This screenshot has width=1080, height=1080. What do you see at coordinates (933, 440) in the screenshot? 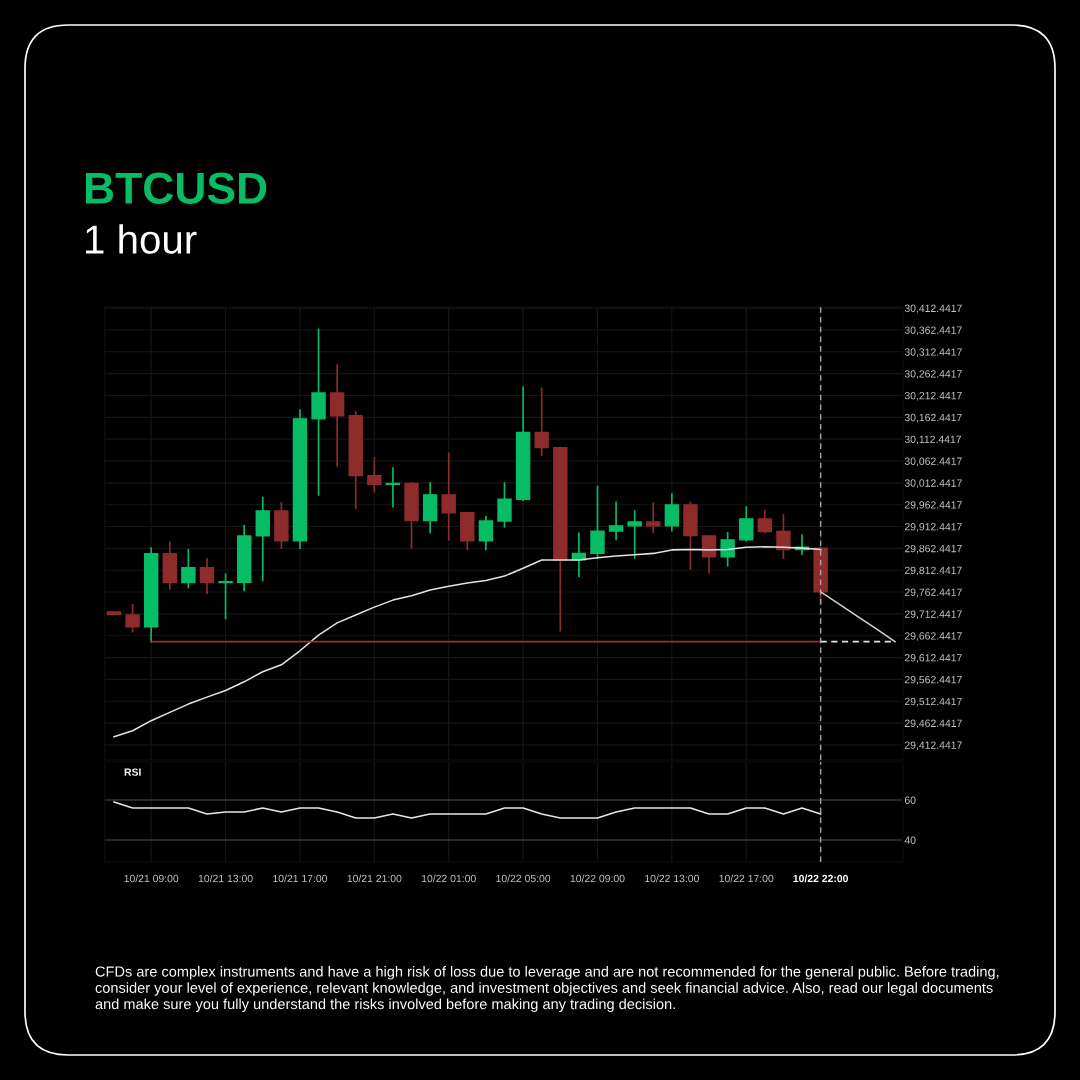
I see `y-tick-label: 30,112.4417` at bounding box center [933, 440].